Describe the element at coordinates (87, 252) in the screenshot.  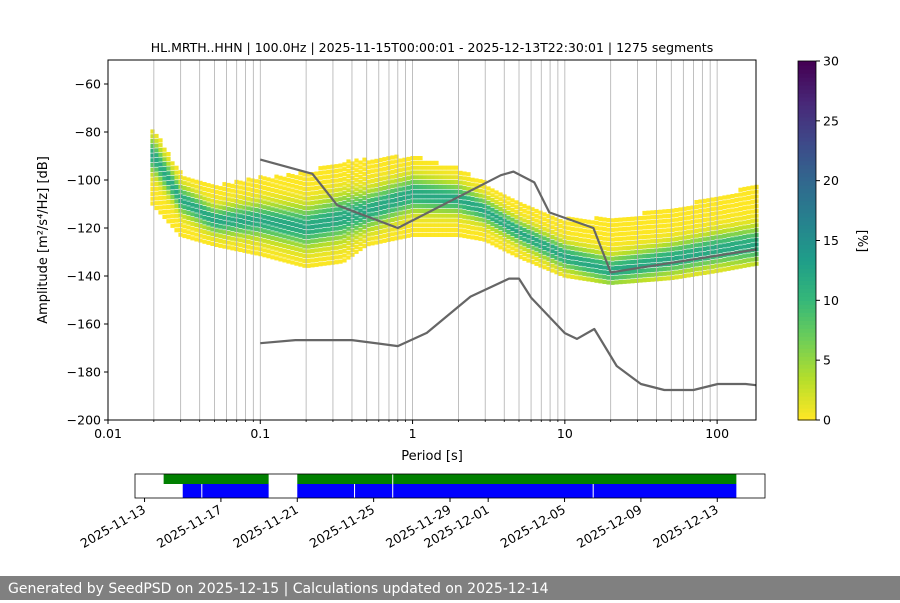
I see `y-axis: −200−180−160−140−120−100−80−60` at that location.